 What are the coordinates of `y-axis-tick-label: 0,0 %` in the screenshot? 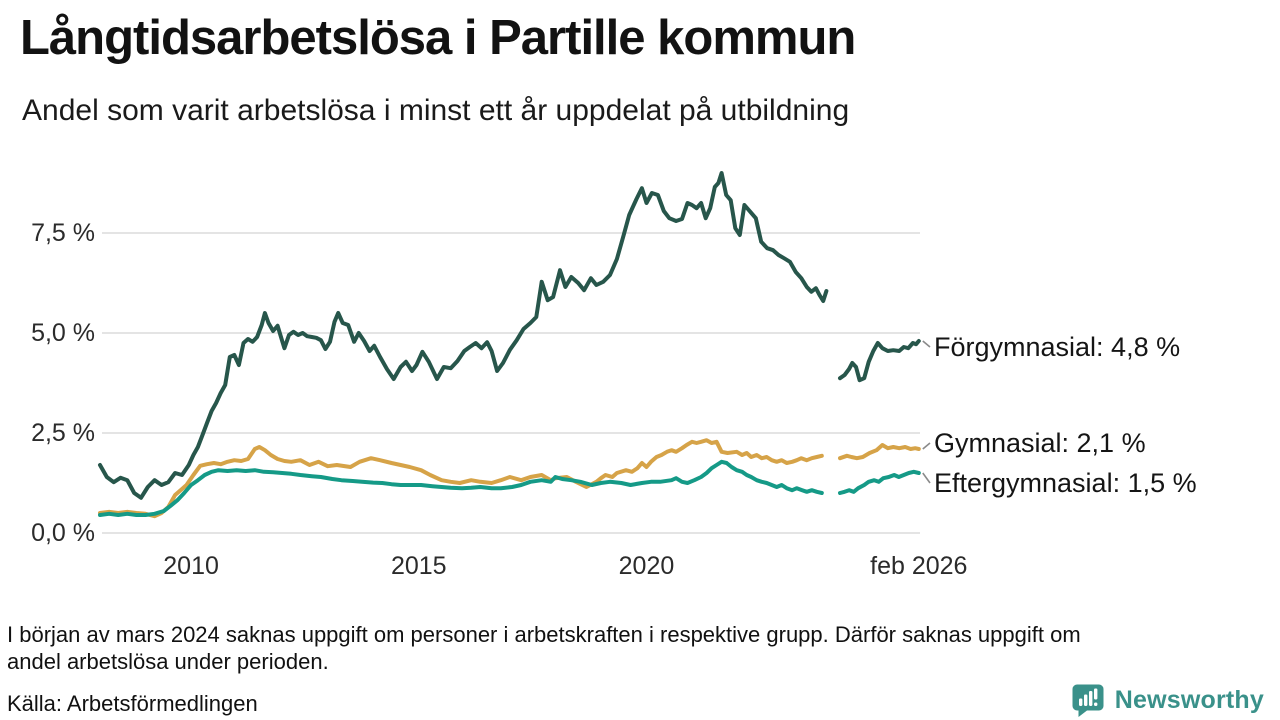 It's located at (63, 533).